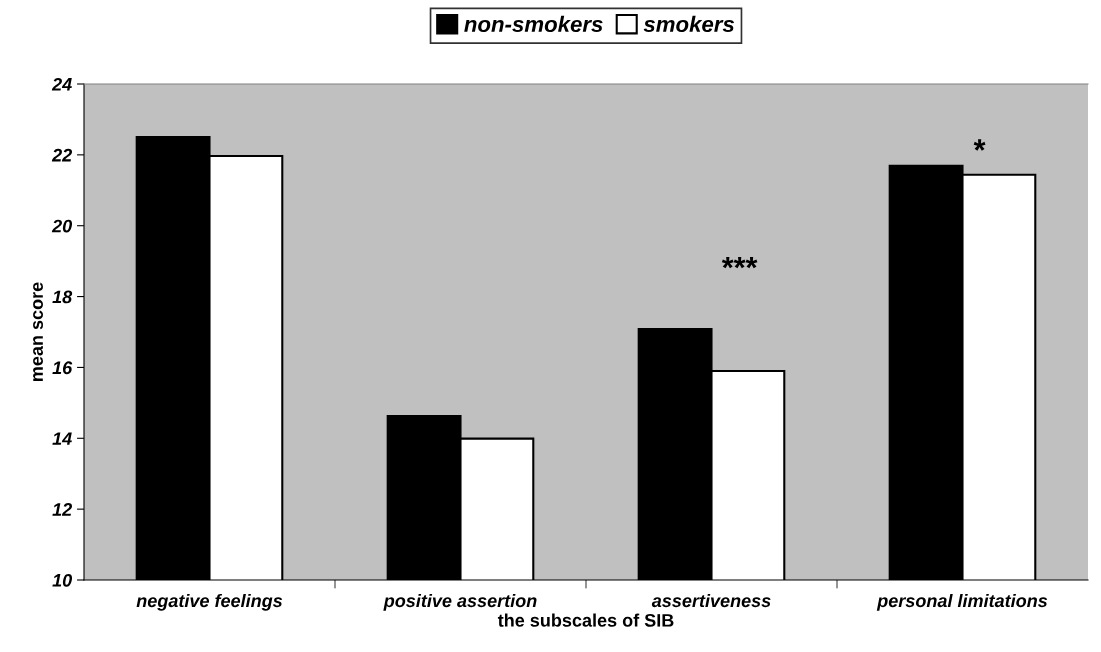 Image resolution: width=1101 pixels, height=652 pixels. I want to click on y-tick-label: 10, so click(62, 580).